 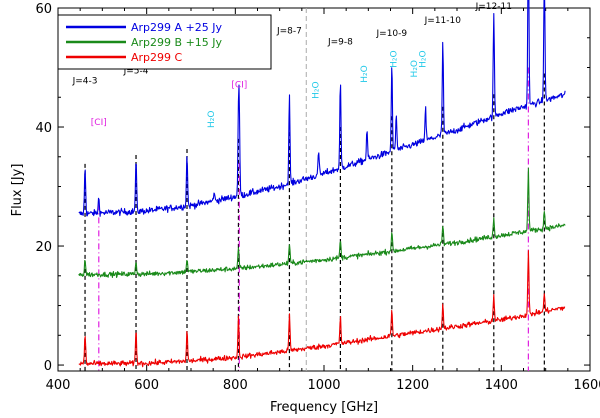 What do you see at coordinates (340, 42) in the screenshot?
I see `co-line-label: J=9-8` at bounding box center [340, 42].